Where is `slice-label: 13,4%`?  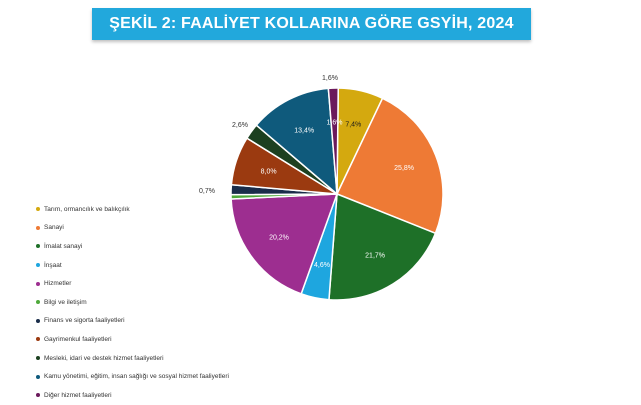 slice-label: 13,4% is located at coordinates (304, 130).